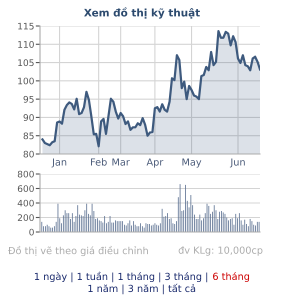 The image size is (284, 297). What do you see at coordinates (26, 218) in the screenshot?
I see `y-tick-label: 200` at bounding box center [26, 218].